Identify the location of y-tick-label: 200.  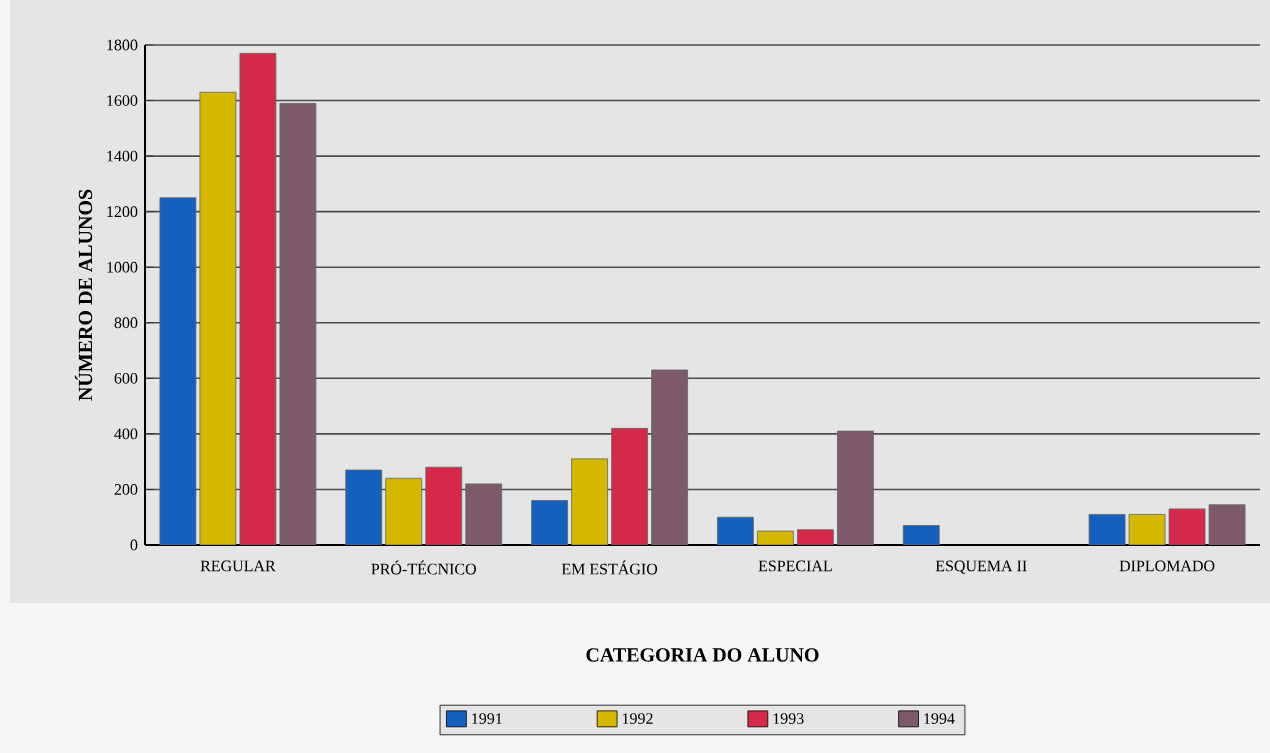
(126, 489).